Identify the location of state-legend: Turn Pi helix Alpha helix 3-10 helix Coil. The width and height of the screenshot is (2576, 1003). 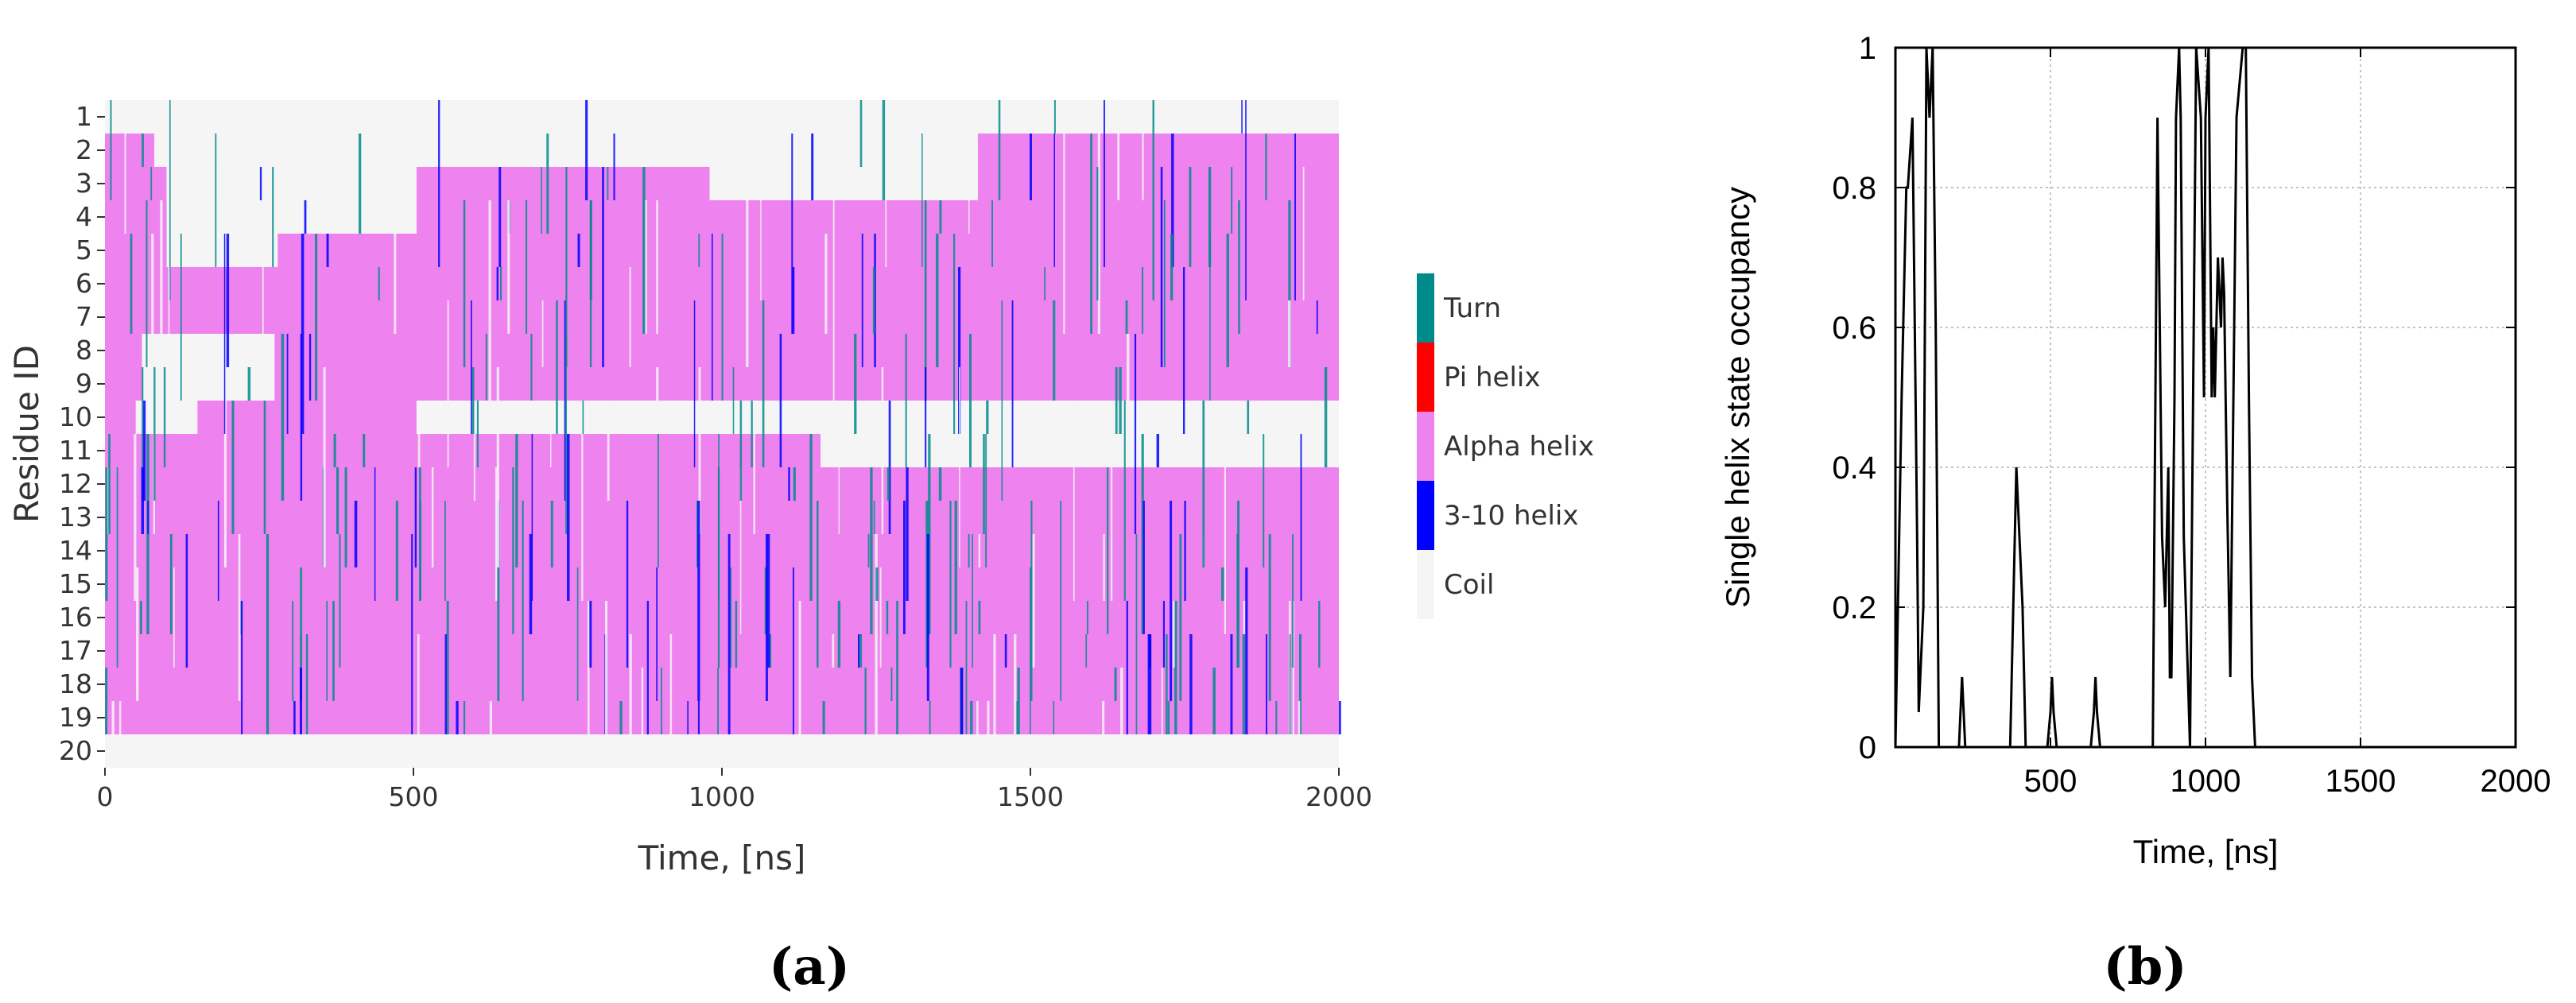
(1505, 446).